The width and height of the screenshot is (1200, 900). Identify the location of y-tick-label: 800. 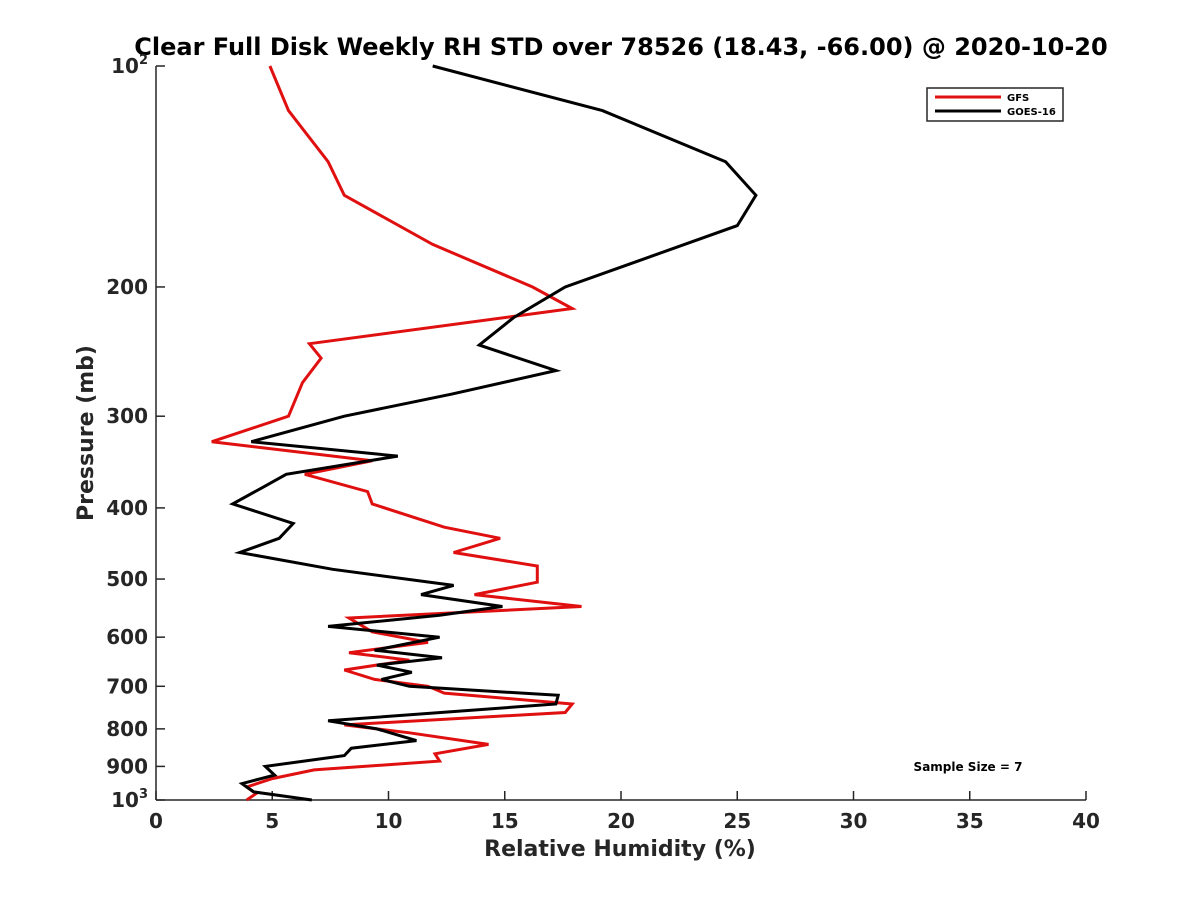
(127, 729).